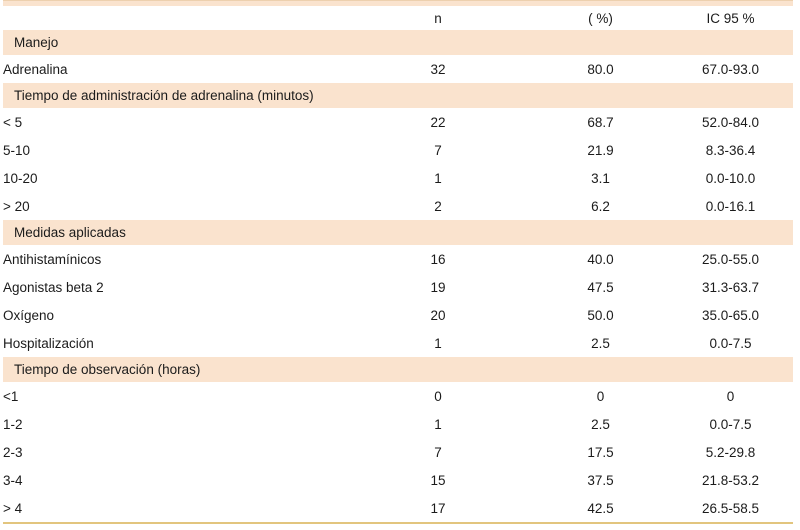  I want to click on cell-n: 32, so click(438, 69).